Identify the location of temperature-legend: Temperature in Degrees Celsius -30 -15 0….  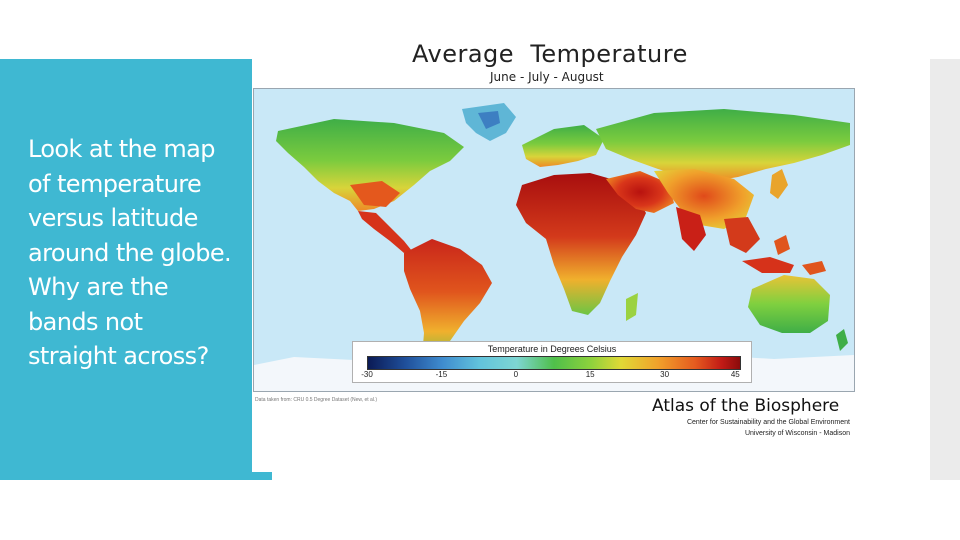
(552, 362).